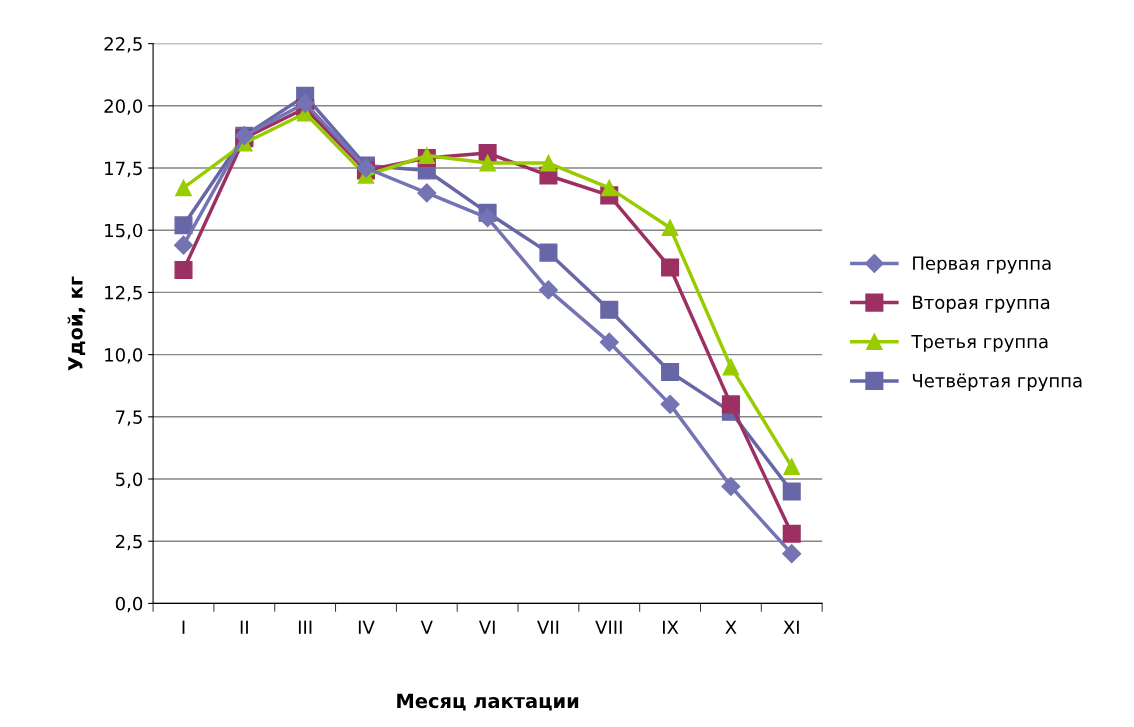  Describe the element at coordinates (731, 627) in the screenshot. I see `x-tick-label: X` at that location.